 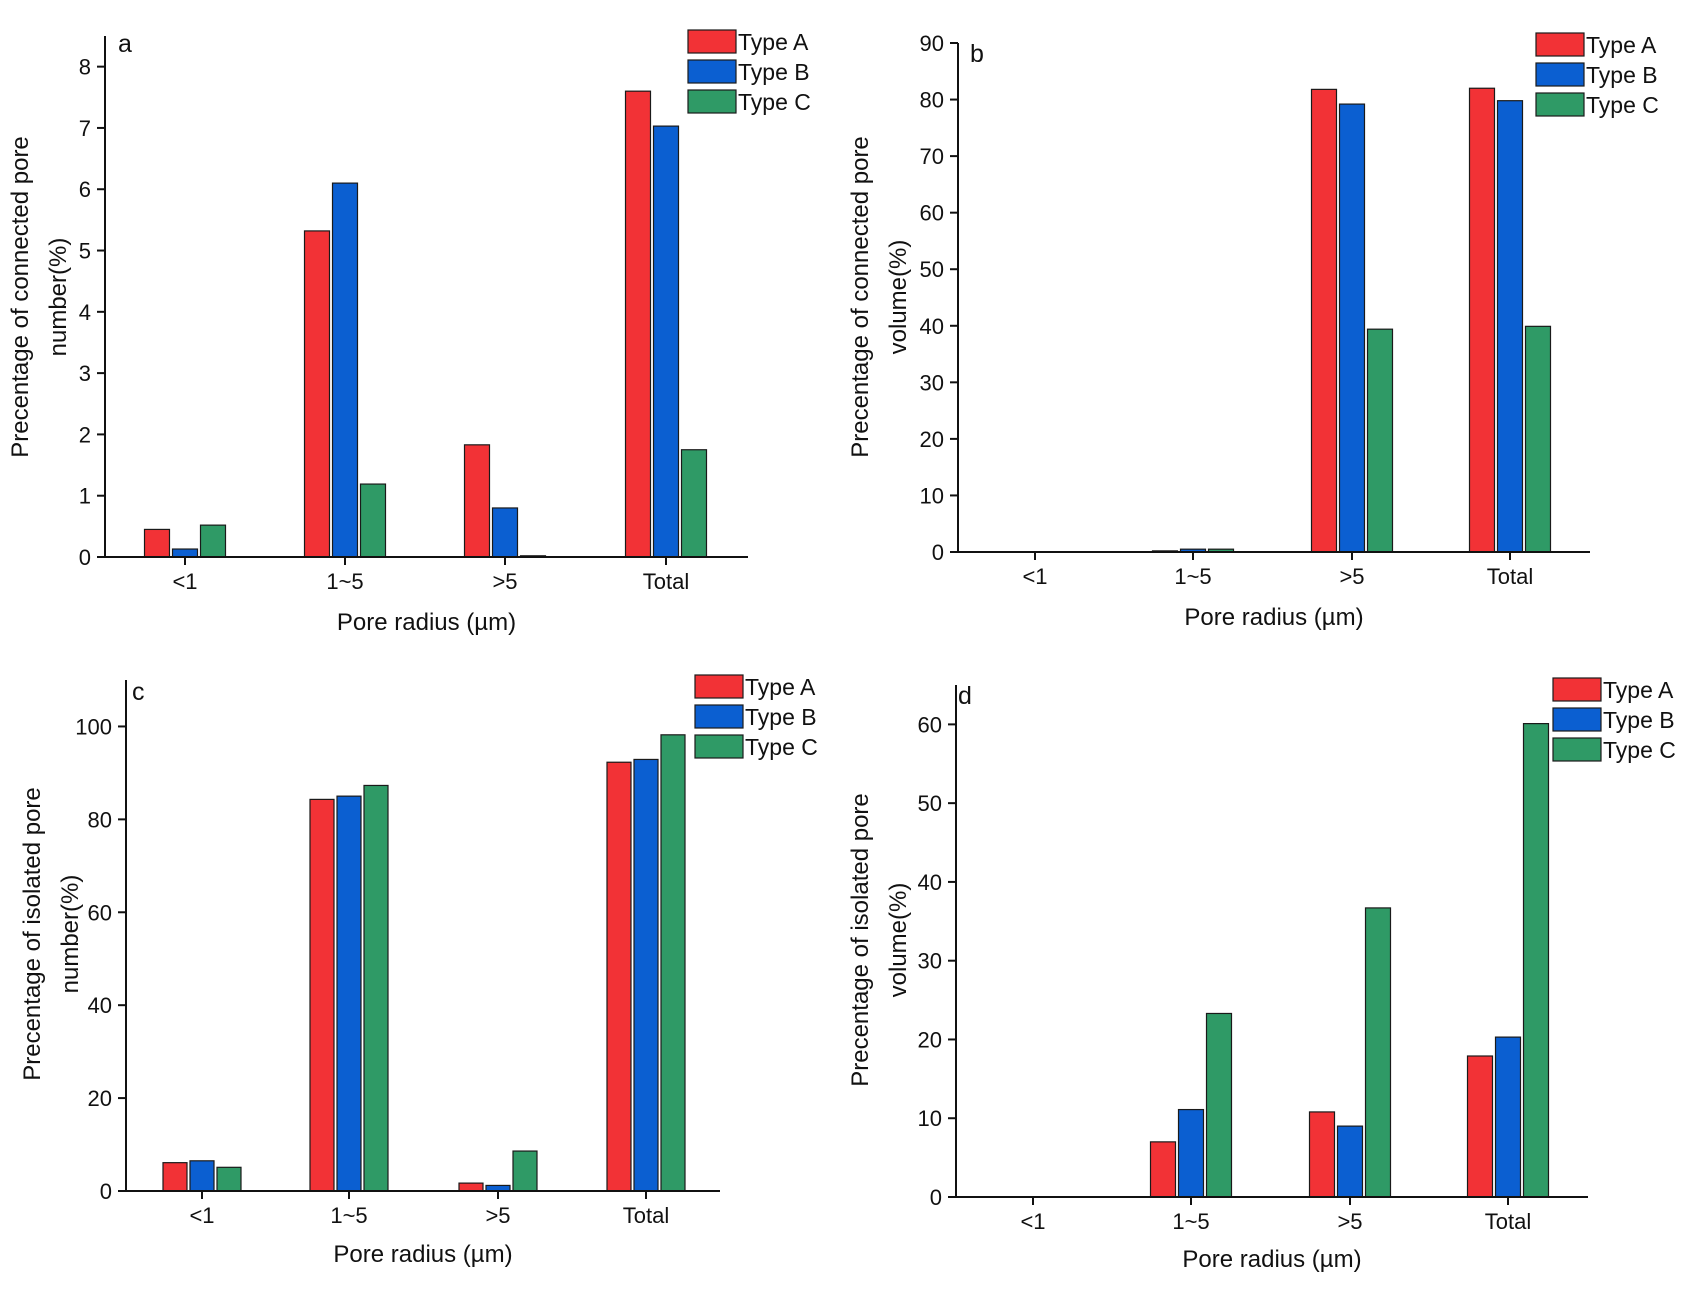 I want to click on y-tick-label: 8, so click(x=85, y=67).